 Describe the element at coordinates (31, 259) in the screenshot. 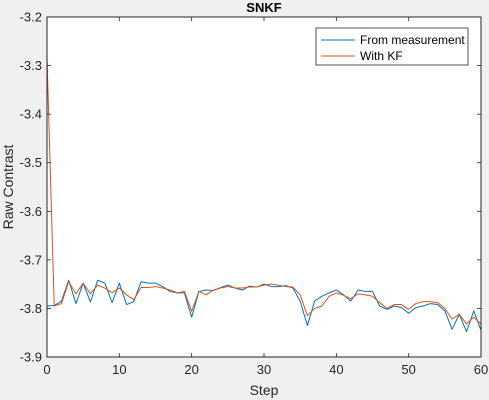

I see `y-tick-label: -3.7` at that location.